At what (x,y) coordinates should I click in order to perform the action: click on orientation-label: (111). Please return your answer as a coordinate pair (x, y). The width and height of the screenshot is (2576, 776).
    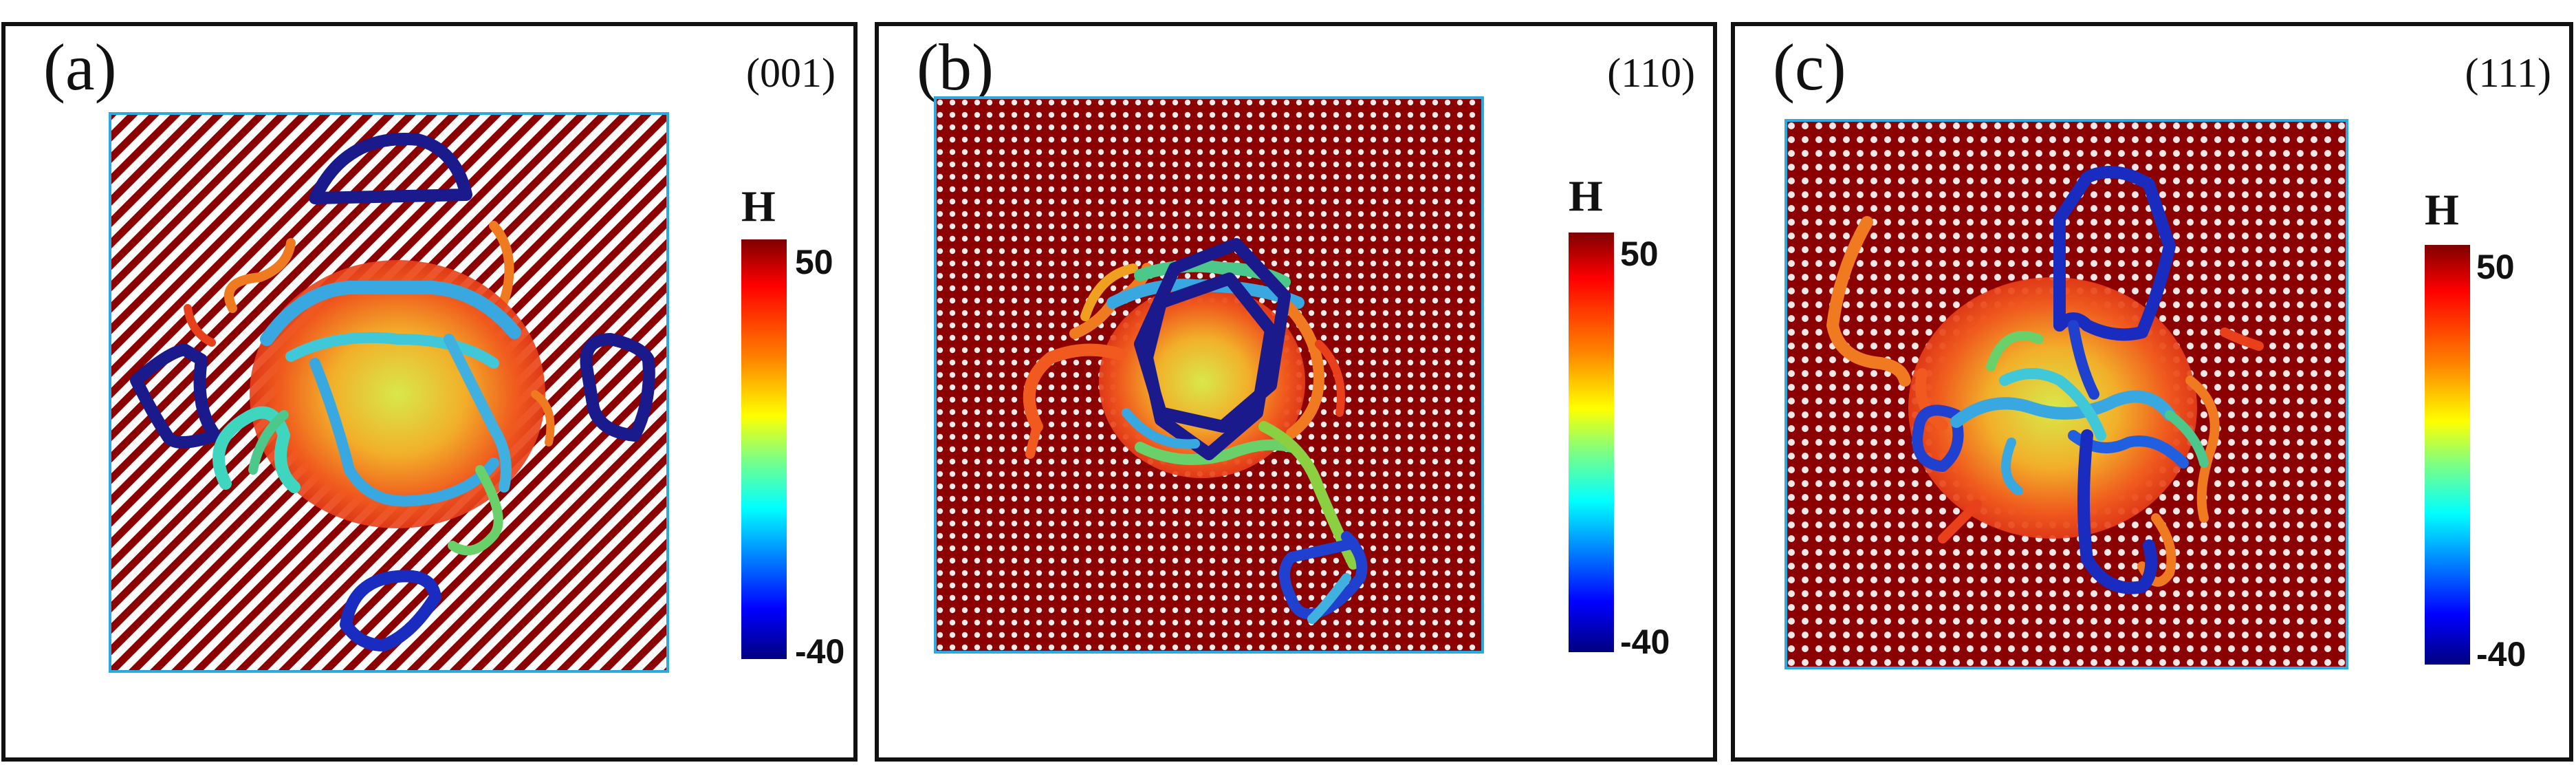
    Looking at the image, I should click on (2508, 73).